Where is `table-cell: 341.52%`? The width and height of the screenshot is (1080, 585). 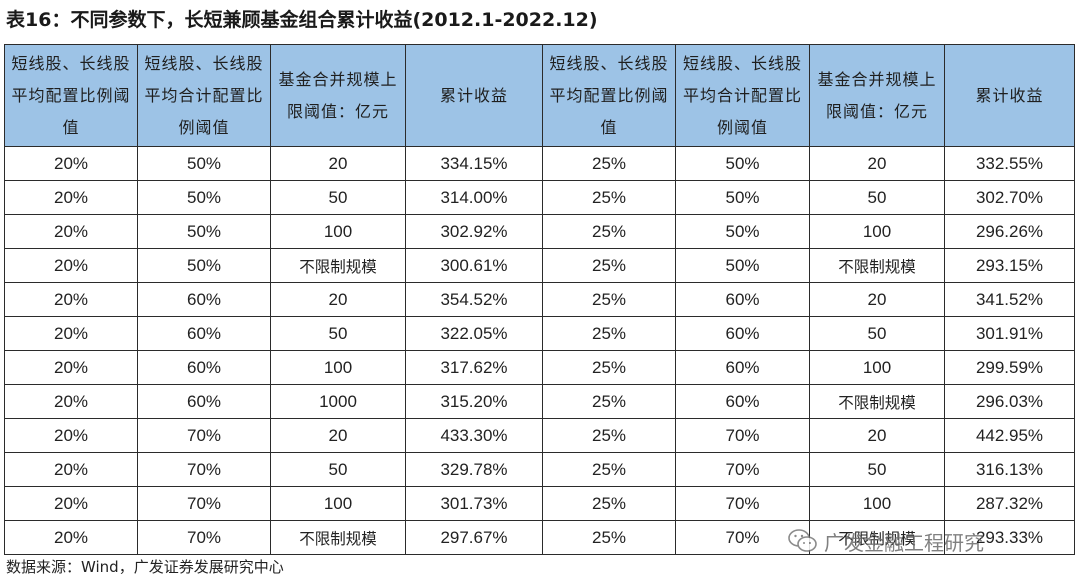
table-cell: 341.52% is located at coordinates (1009, 299).